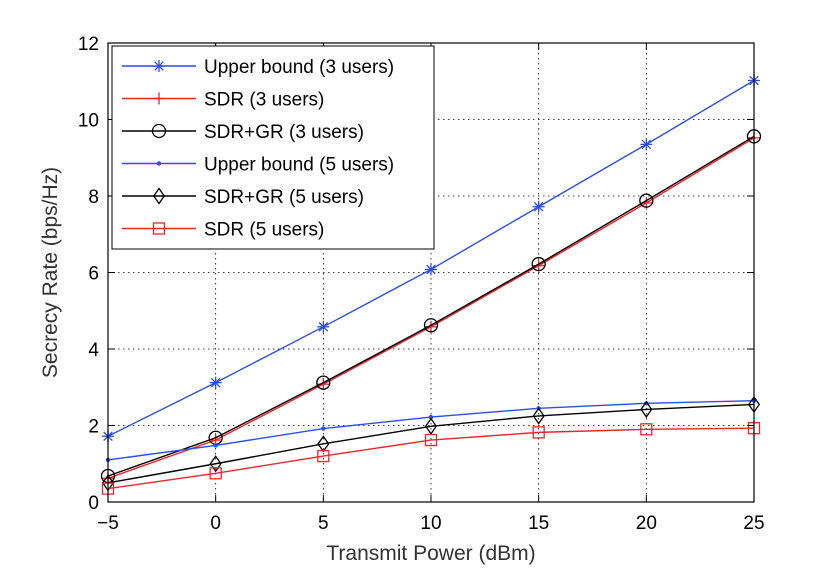 Image resolution: width=830 pixels, height=571 pixels. I want to click on x-tick-label: 5, so click(323, 523).